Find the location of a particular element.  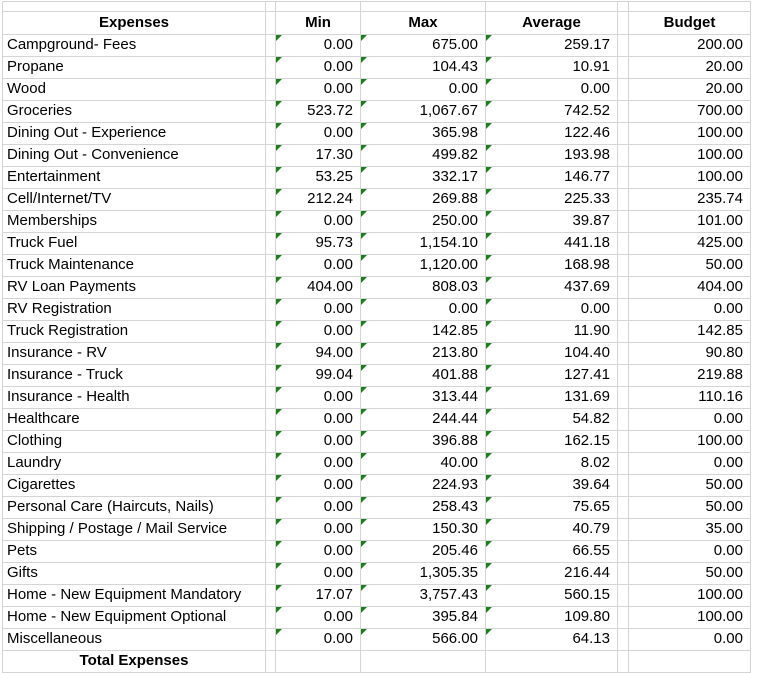

expense-label-cell: Cigarettes is located at coordinates (134, 486).